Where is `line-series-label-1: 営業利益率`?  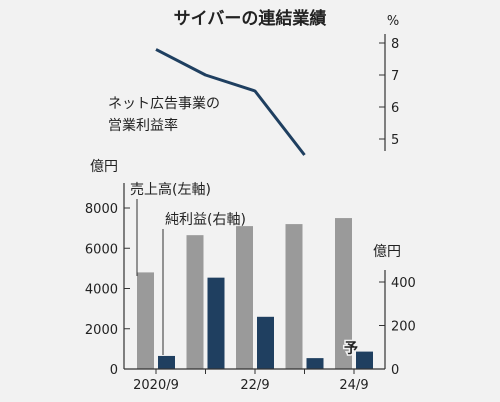
line-series-label-1: 営業利益率 is located at coordinates (143, 125).